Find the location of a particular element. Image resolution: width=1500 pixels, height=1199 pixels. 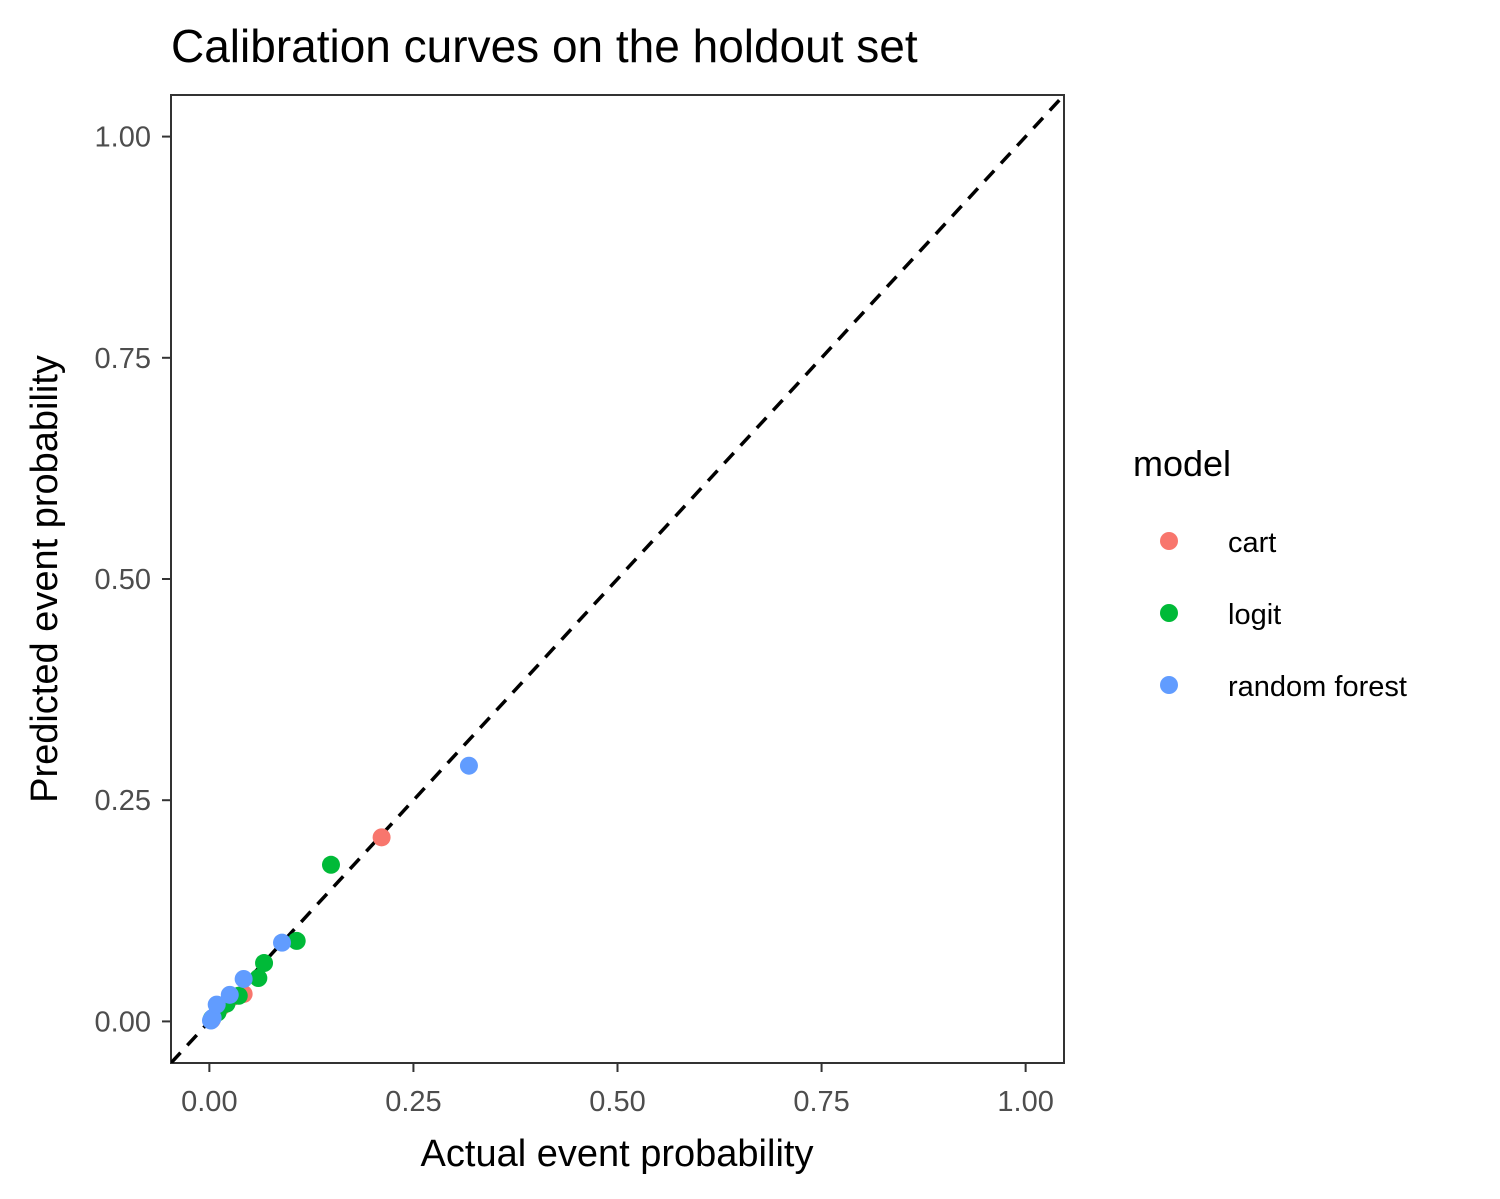

x-tick-label: 0.25 is located at coordinates (413, 1102).